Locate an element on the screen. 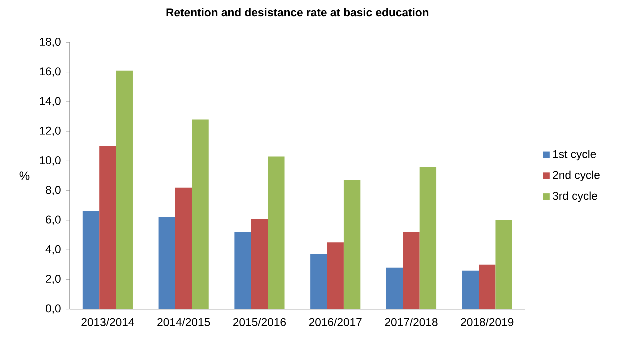 This screenshot has width=620, height=340. y-tick-label: 4,0 is located at coordinates (53, 250).